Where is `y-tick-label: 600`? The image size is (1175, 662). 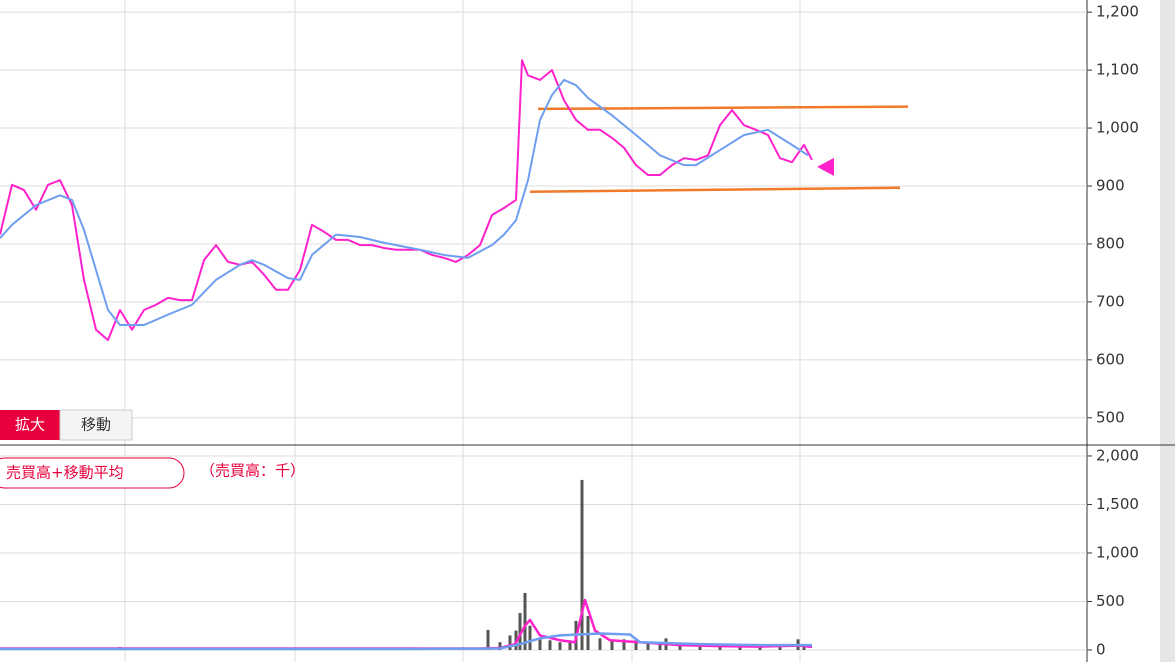
y-tick-label: 600 is located at coordinates (1110, 359).